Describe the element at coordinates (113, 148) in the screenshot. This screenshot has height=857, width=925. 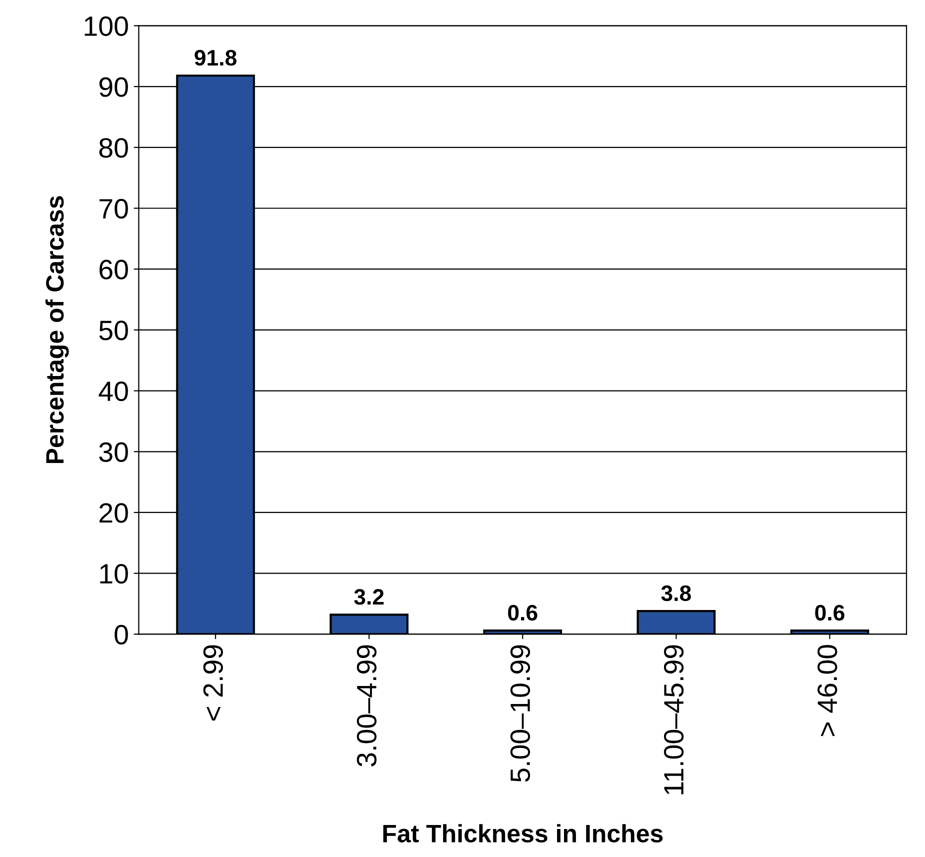
I see `y-tick-label: 80` at that location.